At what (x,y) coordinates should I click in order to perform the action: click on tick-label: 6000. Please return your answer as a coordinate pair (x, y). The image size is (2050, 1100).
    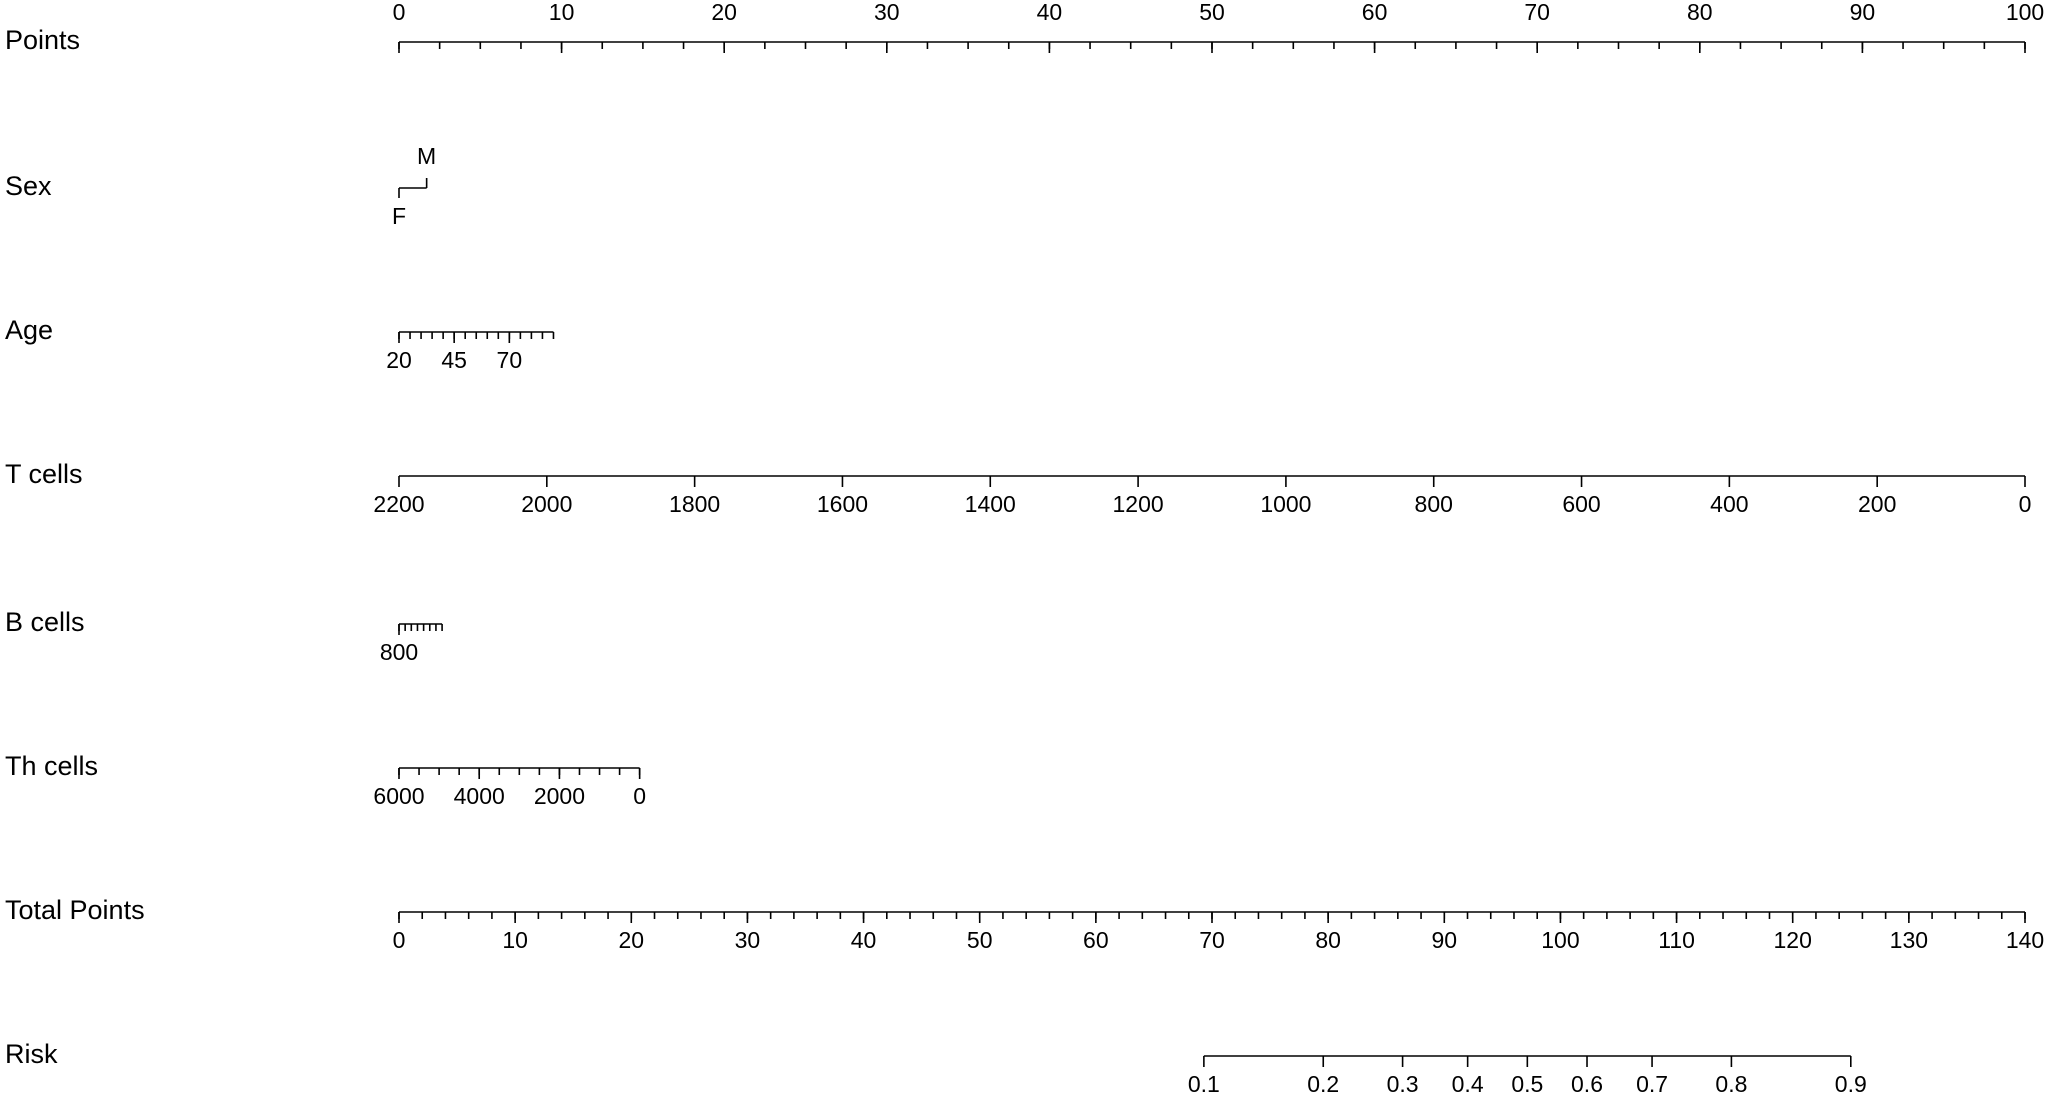
    Looking at the image, I should click on (398, 796).